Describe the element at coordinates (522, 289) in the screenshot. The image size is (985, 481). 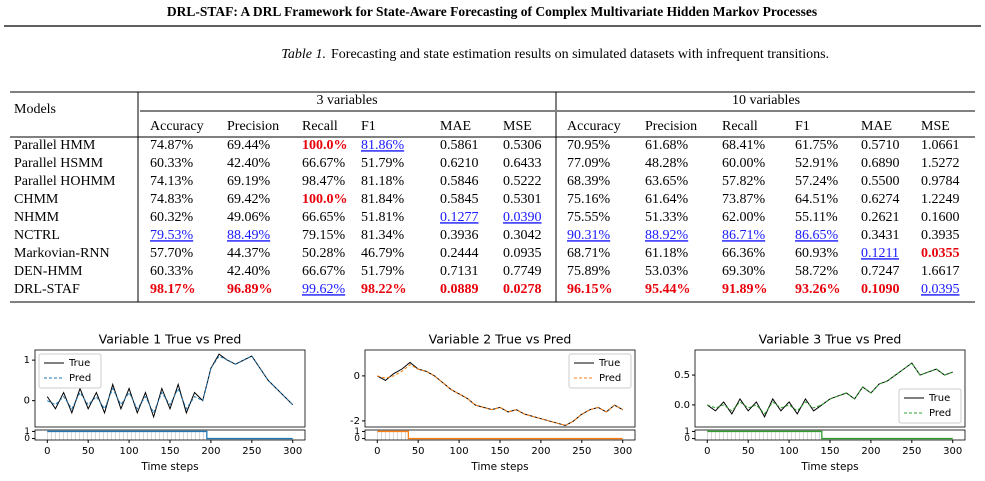
I see `table-cell: 0.0278` at that location.